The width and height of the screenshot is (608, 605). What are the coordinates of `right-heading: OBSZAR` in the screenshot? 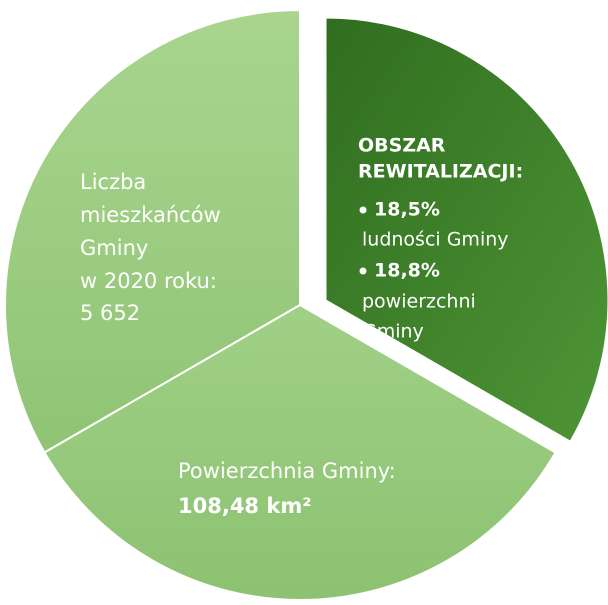 It's located at (402, 146).